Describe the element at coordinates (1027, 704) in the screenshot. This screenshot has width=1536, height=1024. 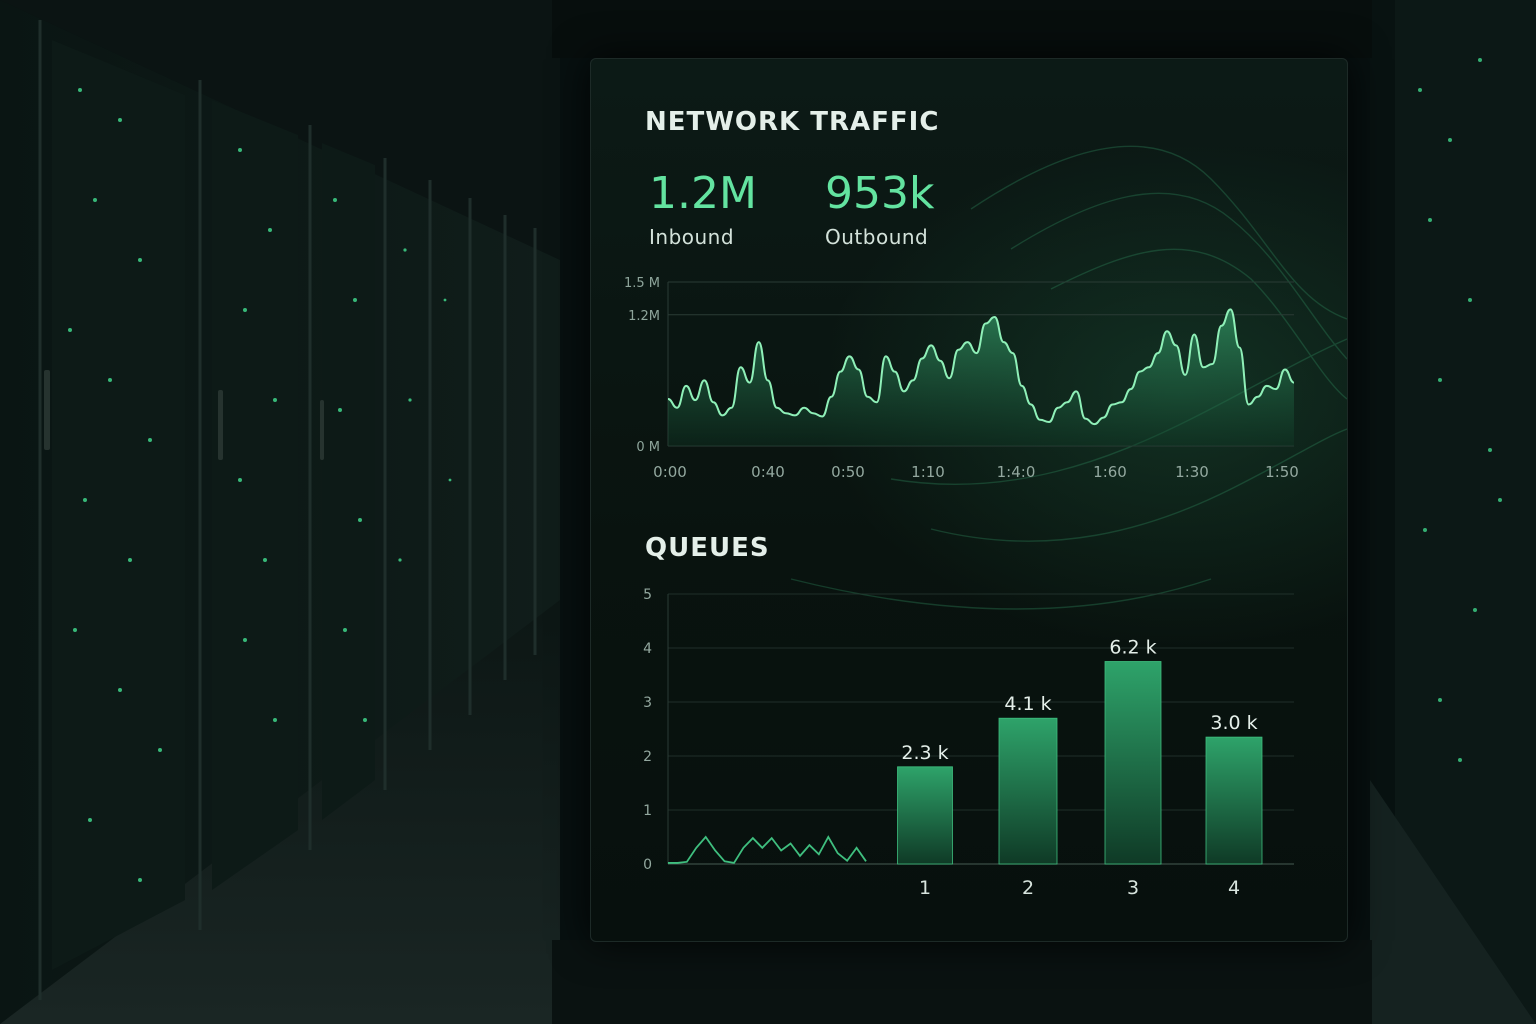
I see `queue-bar-label-2: 4.1 k` at that location.